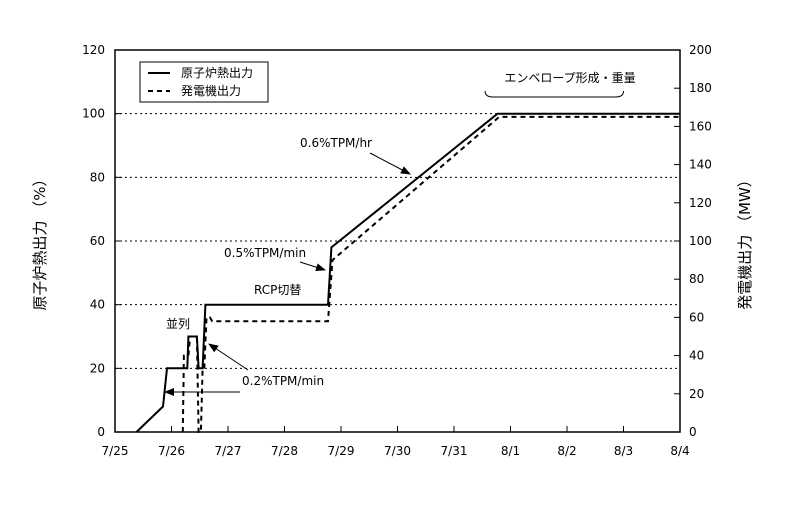 This screenshot has height=510, width=800. I want to click on arrow-ramp-min-02-a, so click(228, 357).